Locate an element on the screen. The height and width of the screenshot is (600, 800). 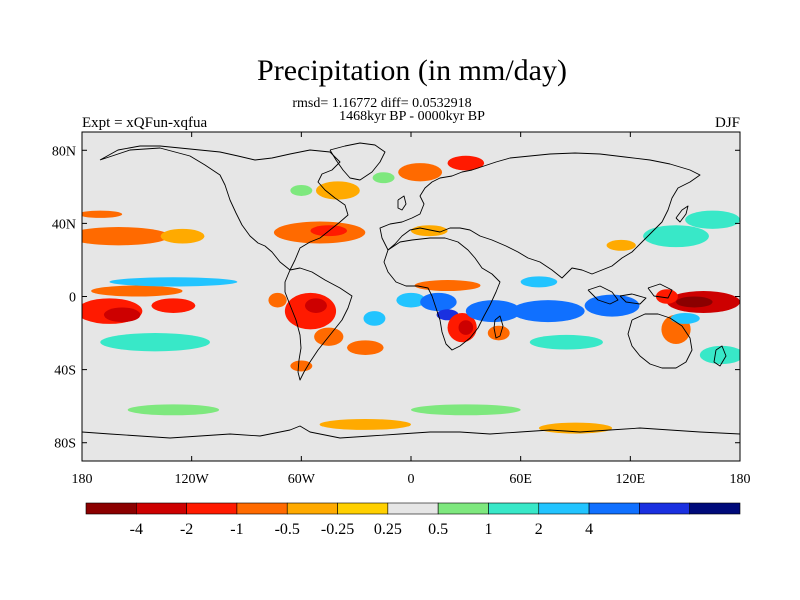
south-america-coast is located at coordinates (318, 324).